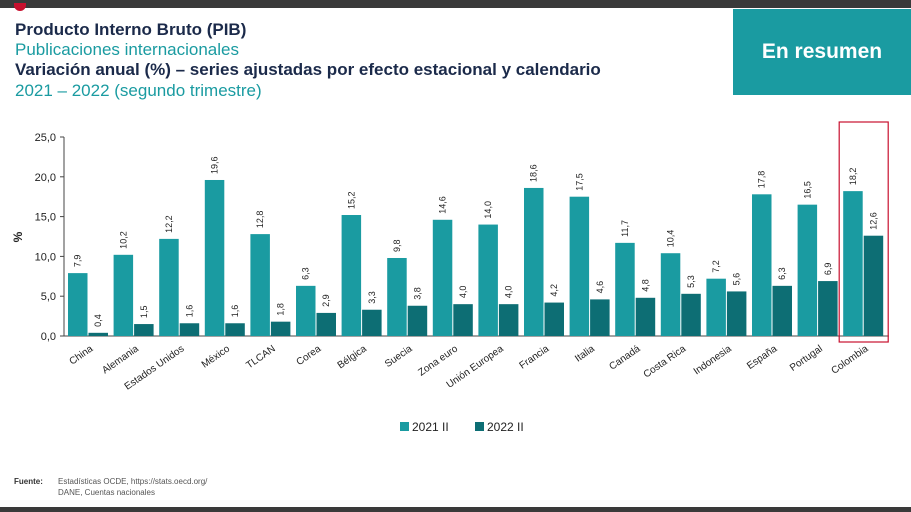 The width and height of the screenshot is (911, 512). I want to click on category-label: Italia, so click(585, 353).